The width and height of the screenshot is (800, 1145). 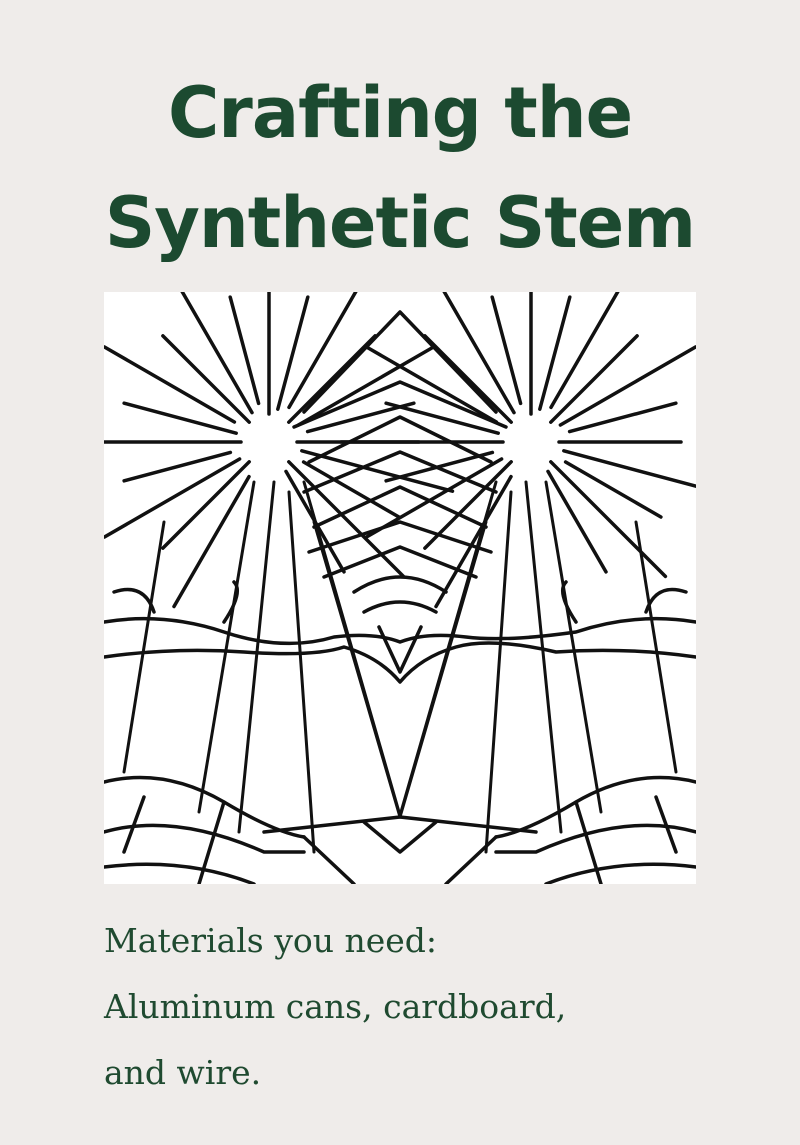 I want to click on central-chevrons, so click(x=400, y=444).